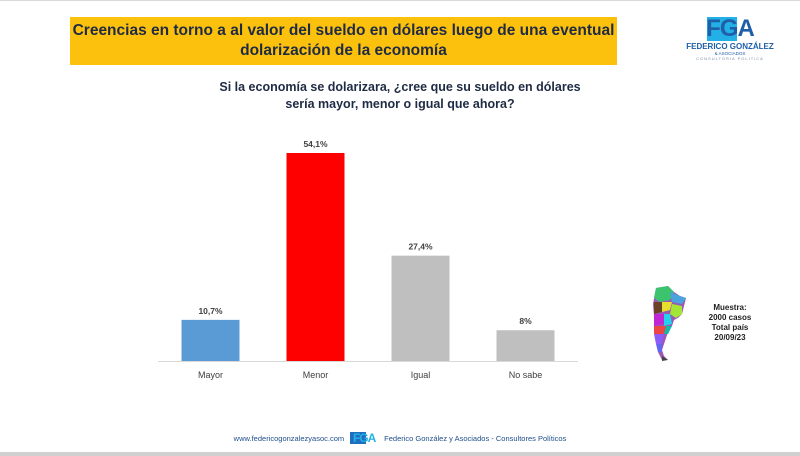 The height and width of the screenshot is (456, 800). Describe the element at coordinates (210, 311) in the screenshot. I see `value-label-mayor: 10,7%` at that location.